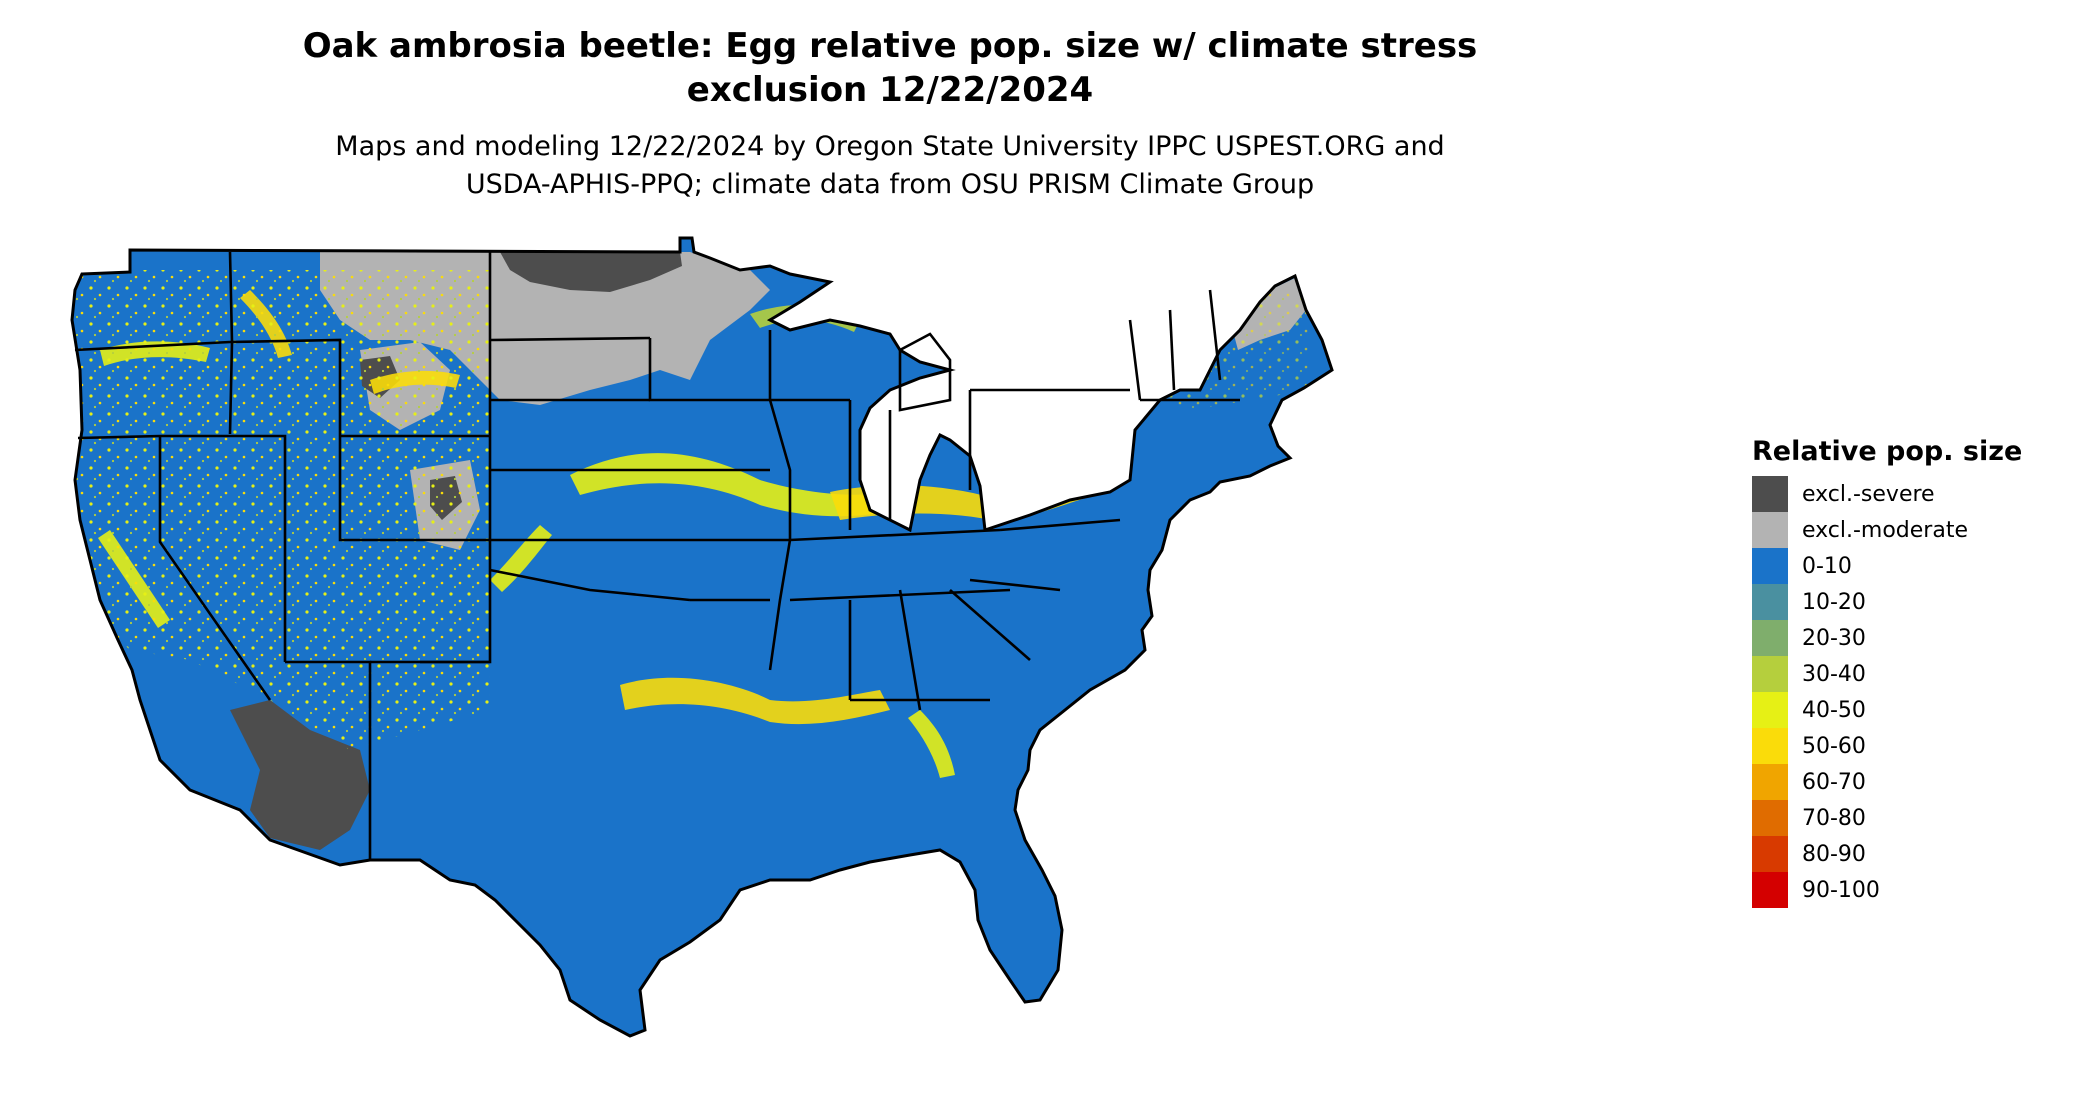  I want to click on western-mountain-speckle, so click(282, 510).